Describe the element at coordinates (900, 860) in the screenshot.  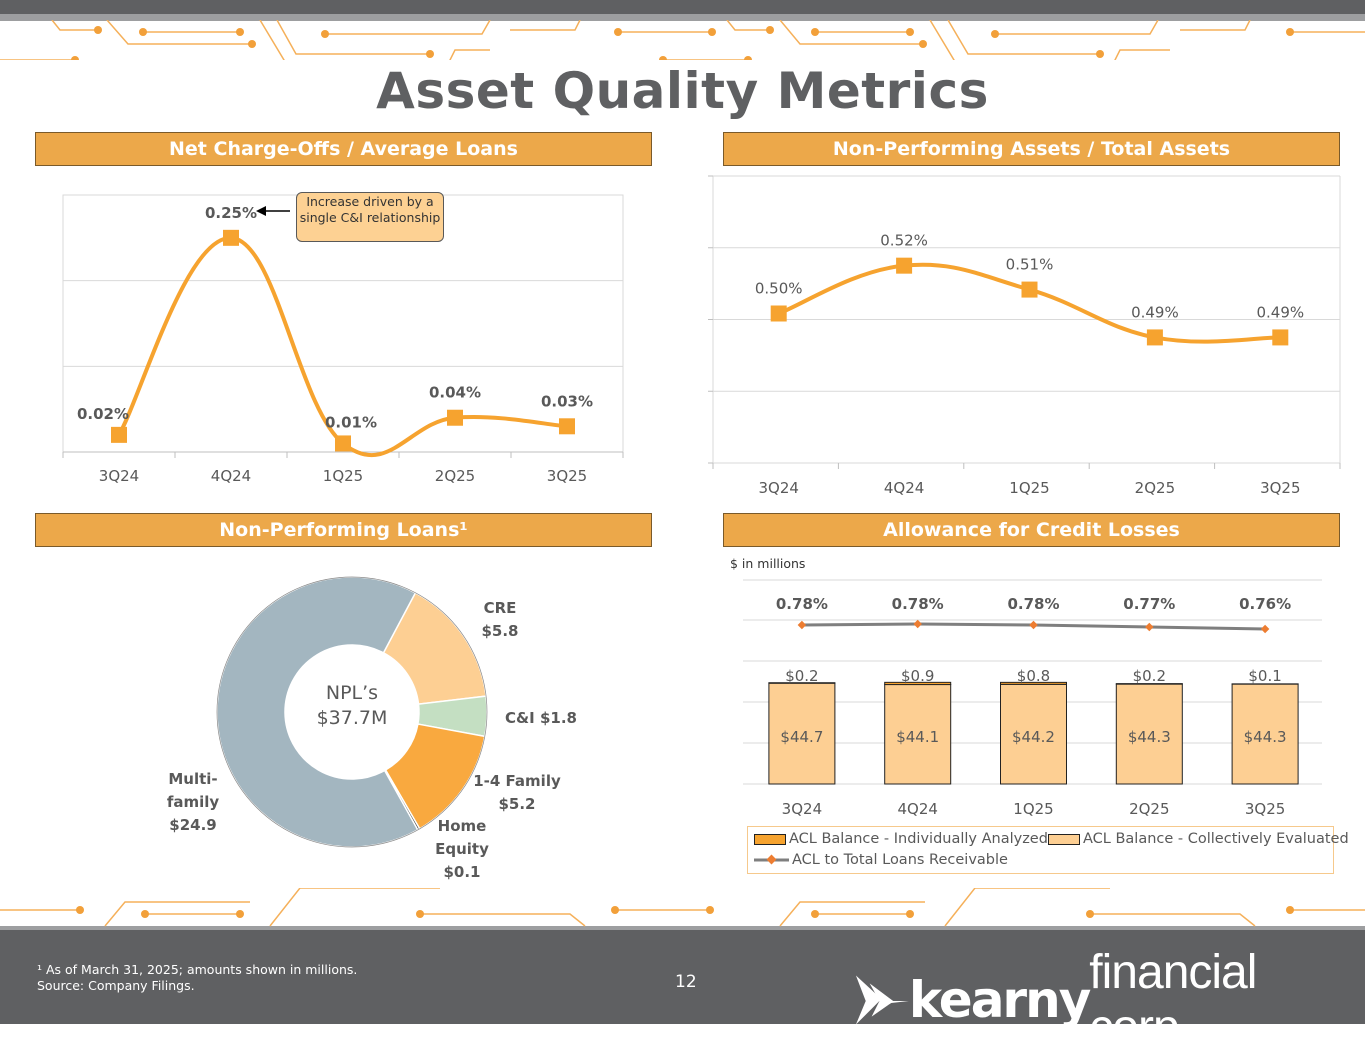
I see `legend-label: ACL to Total Loans Receivable` at that location.